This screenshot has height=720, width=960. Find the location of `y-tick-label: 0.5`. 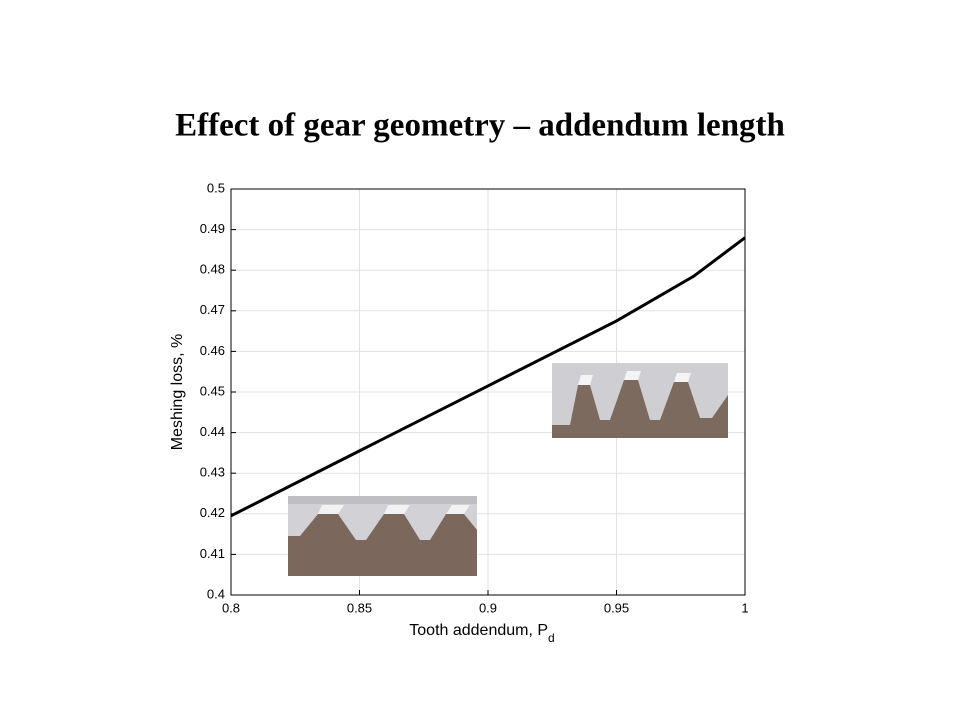

y-tick-label: 0.5 is located at coordinates (216, 187).